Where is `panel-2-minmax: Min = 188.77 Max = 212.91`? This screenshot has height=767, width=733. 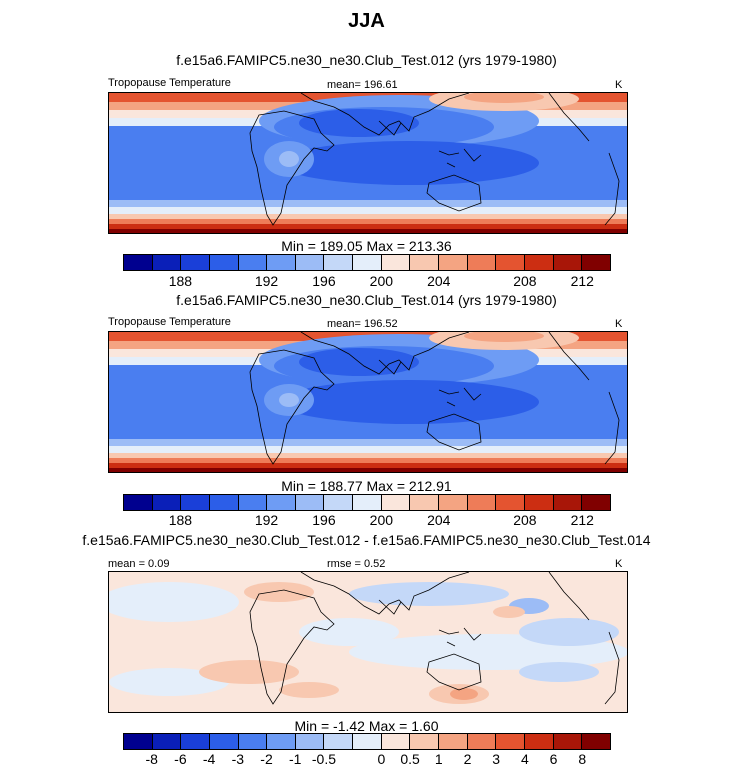 panel-2-minmax: Min = 188.77 Max = 212.91 is located at coordinates (366, 486).